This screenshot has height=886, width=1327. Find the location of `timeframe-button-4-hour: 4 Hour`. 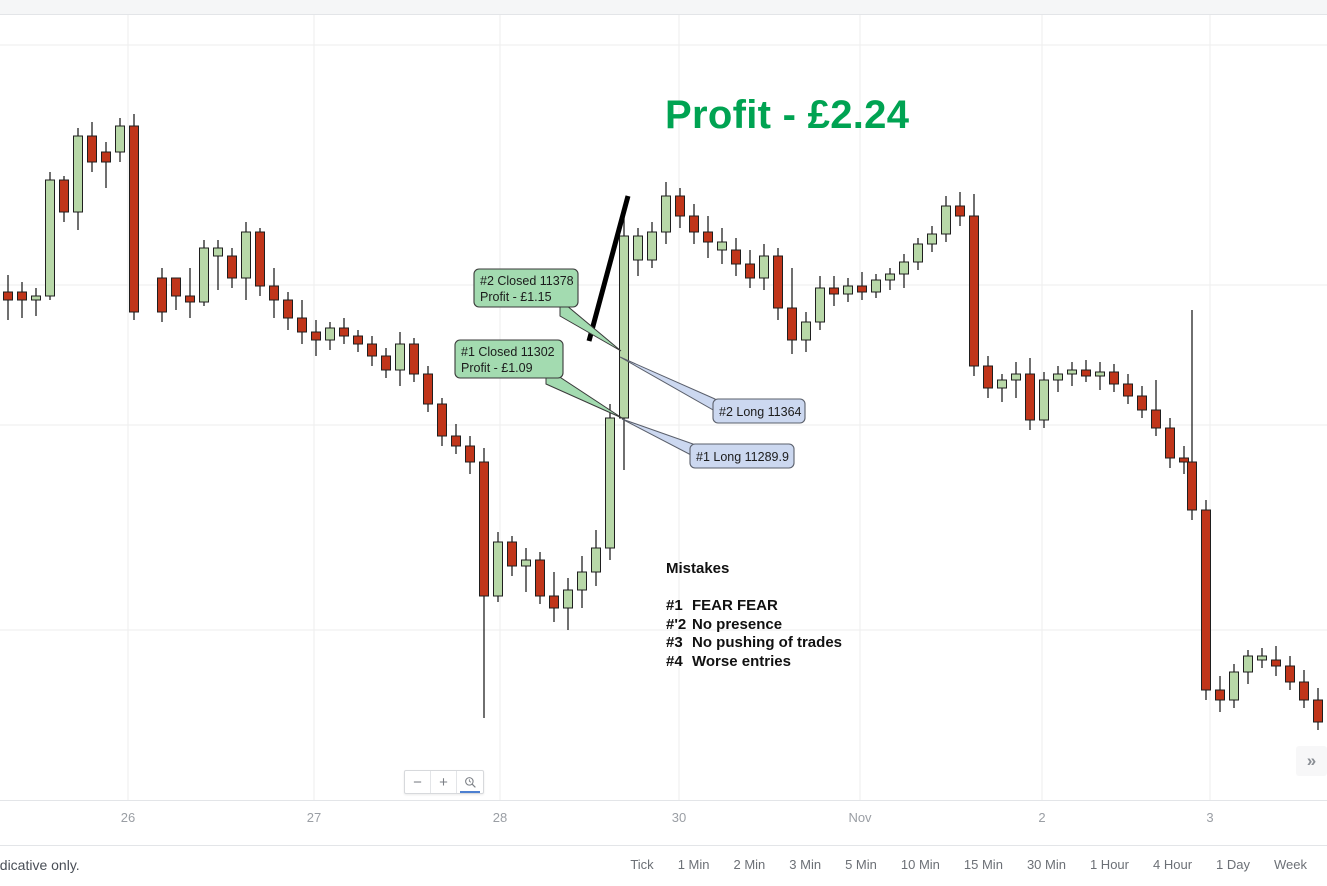

timeframe-button-4-hour: 4 Hour is located at coordinates (1173, 864).